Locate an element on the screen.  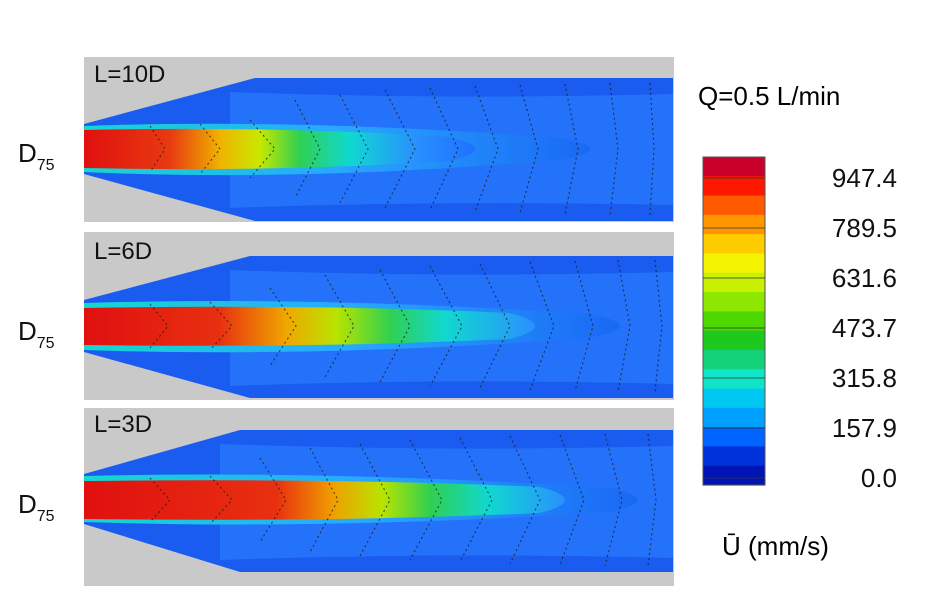
flow-rate-label: Q=0.5 L/min is located at coordinates (769, 96).